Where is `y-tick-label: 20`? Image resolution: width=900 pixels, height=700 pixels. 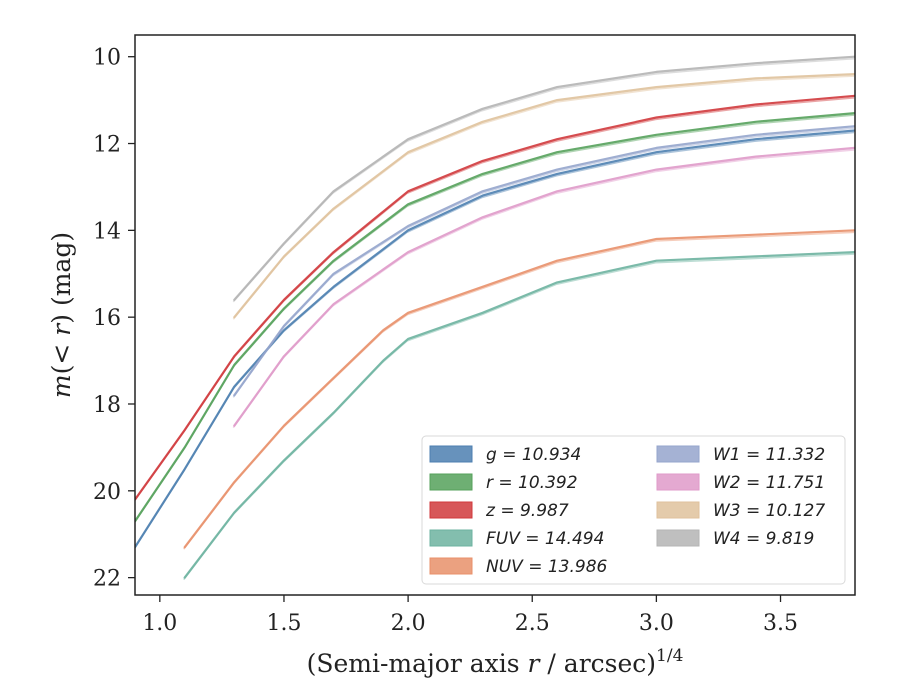
y-tick-label: 20 is located at coordinates (107, 492).